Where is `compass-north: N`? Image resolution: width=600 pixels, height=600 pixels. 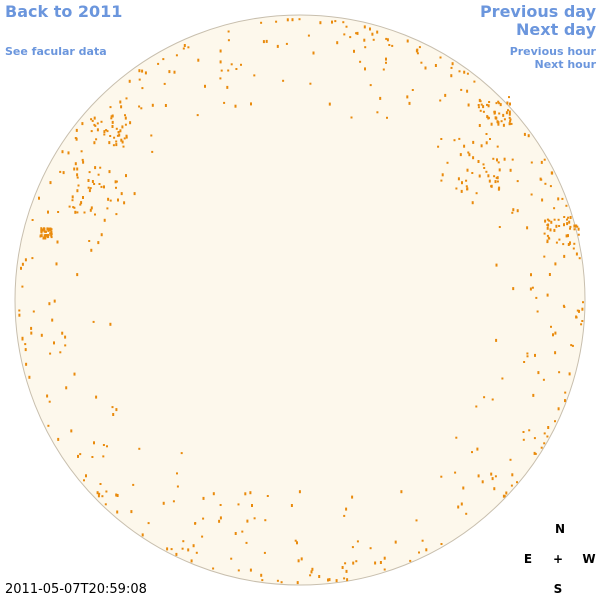 compass-north: N is located at coordinates (560, 529).